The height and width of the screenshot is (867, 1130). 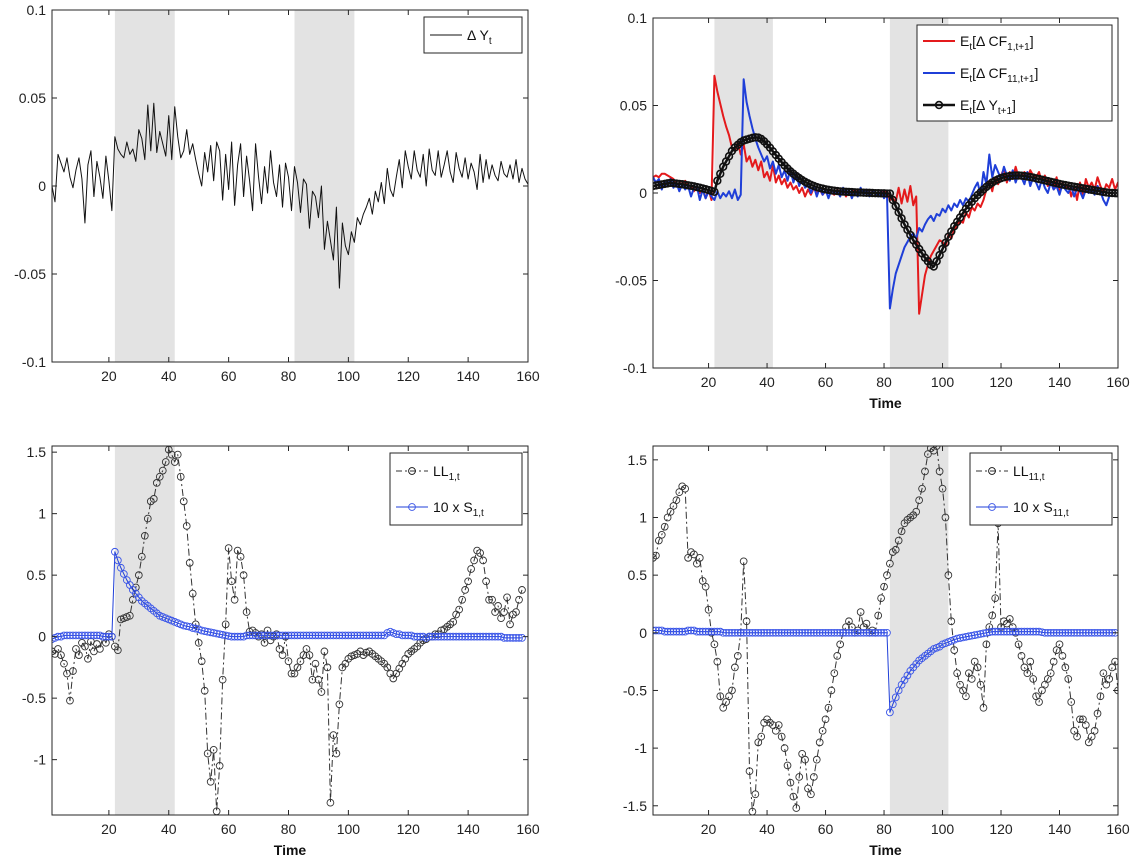 I want to click on legend-subscript: t, so click(x=970, y=111).